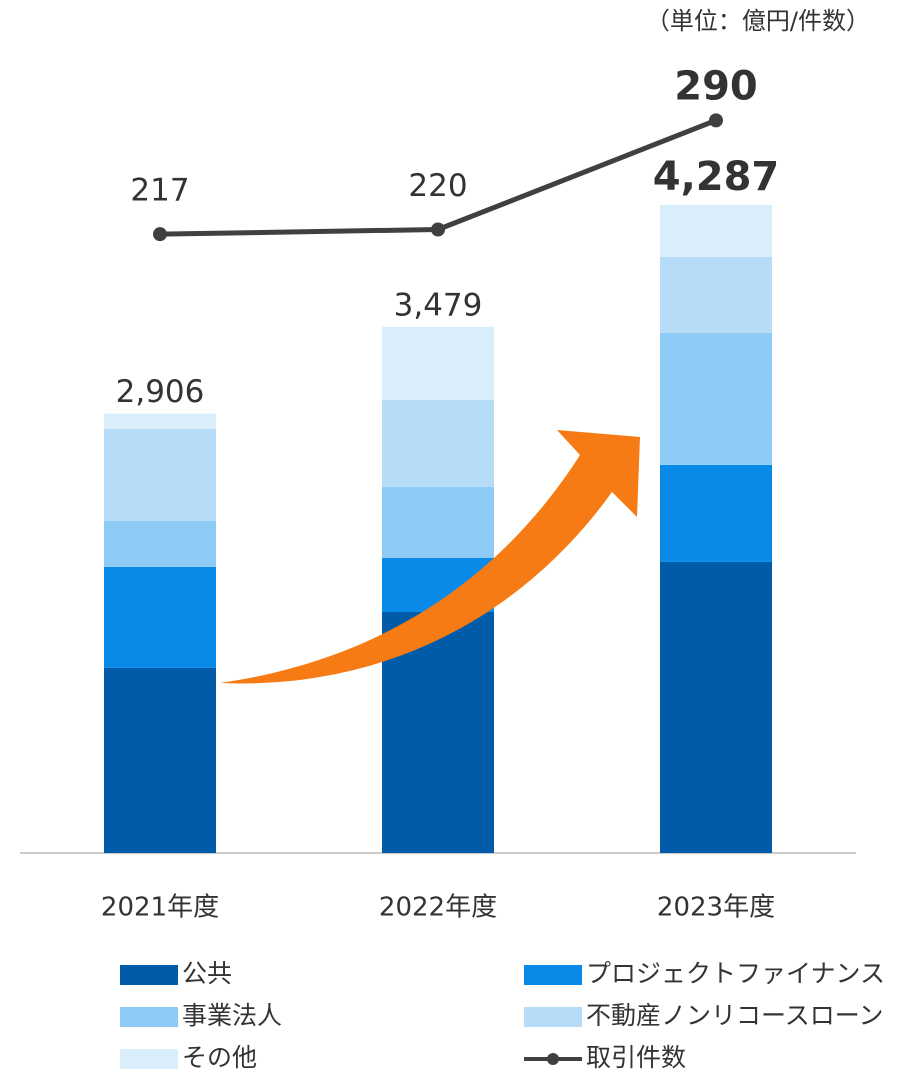 This screenshot has width=901, height=1077. I want to click on count-label: 217, so click(159, 191).